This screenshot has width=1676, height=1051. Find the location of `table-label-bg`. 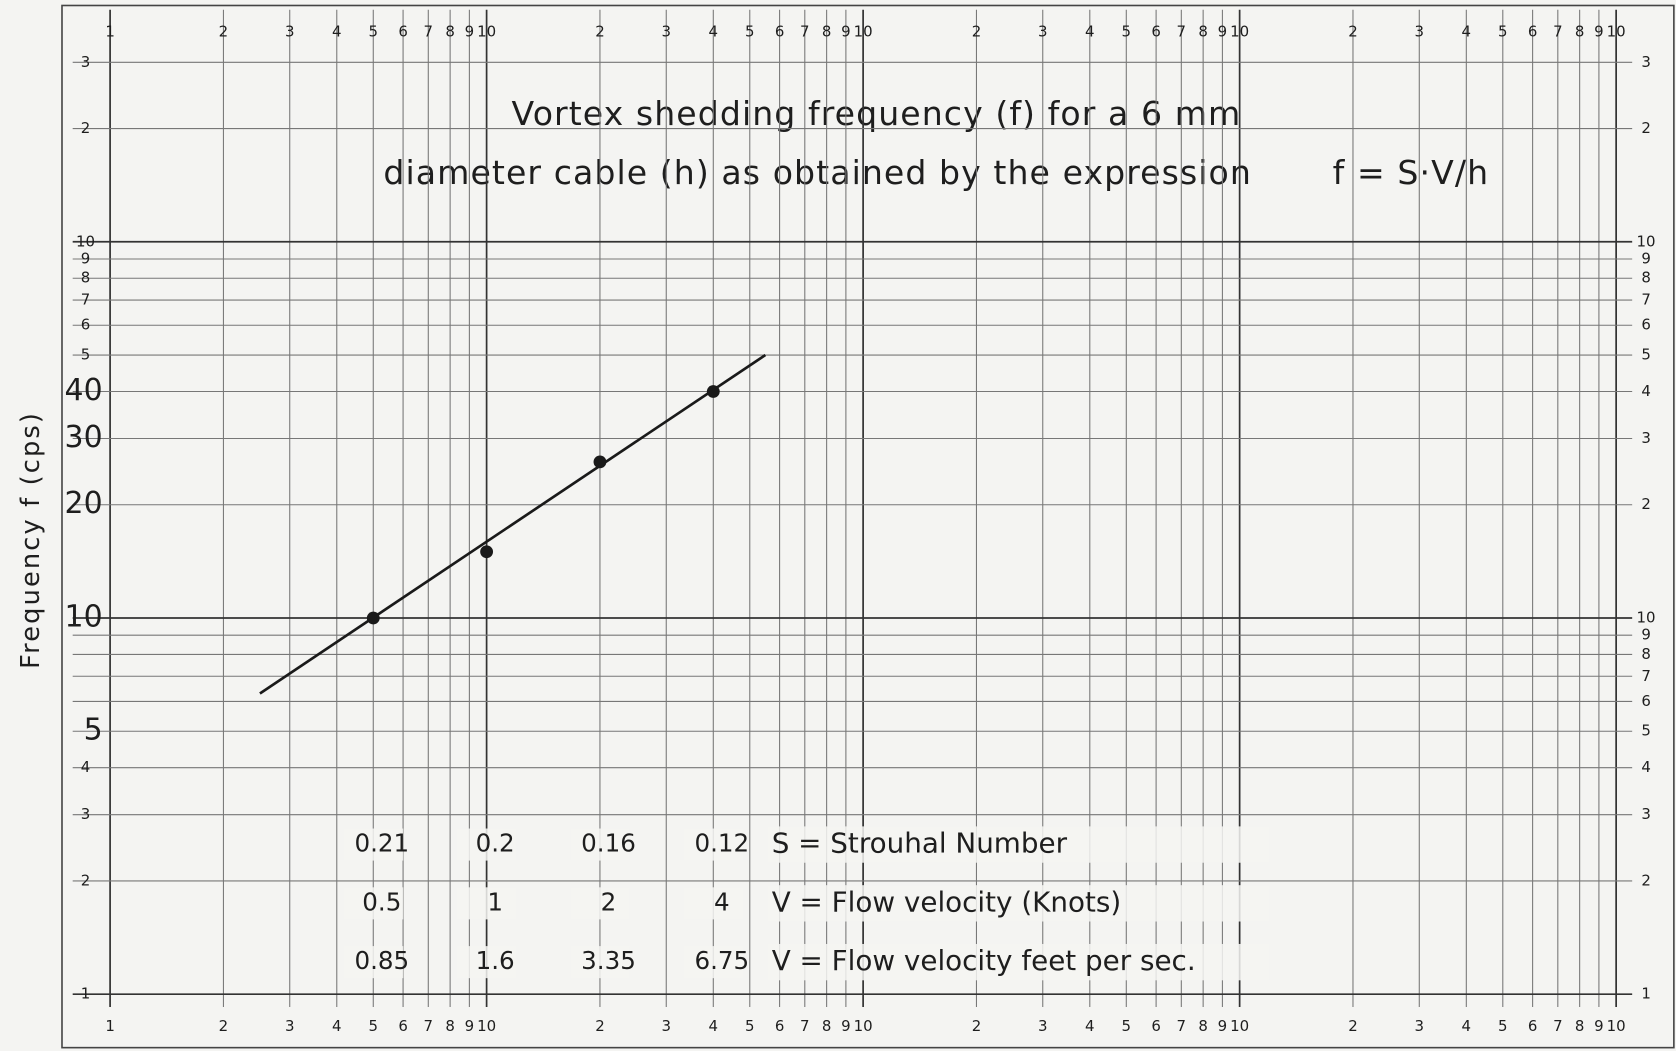

table-label-bg is located at coordinates (1018, 844).